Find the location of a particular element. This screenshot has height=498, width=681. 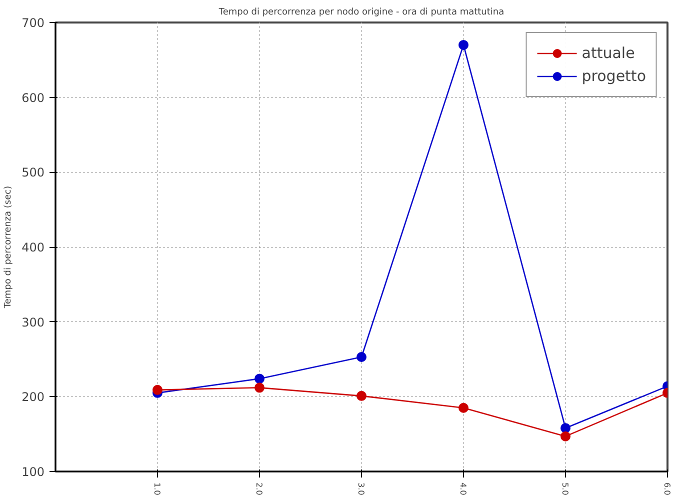

y-tick-label: 100 is located at coordinates (33, 472).